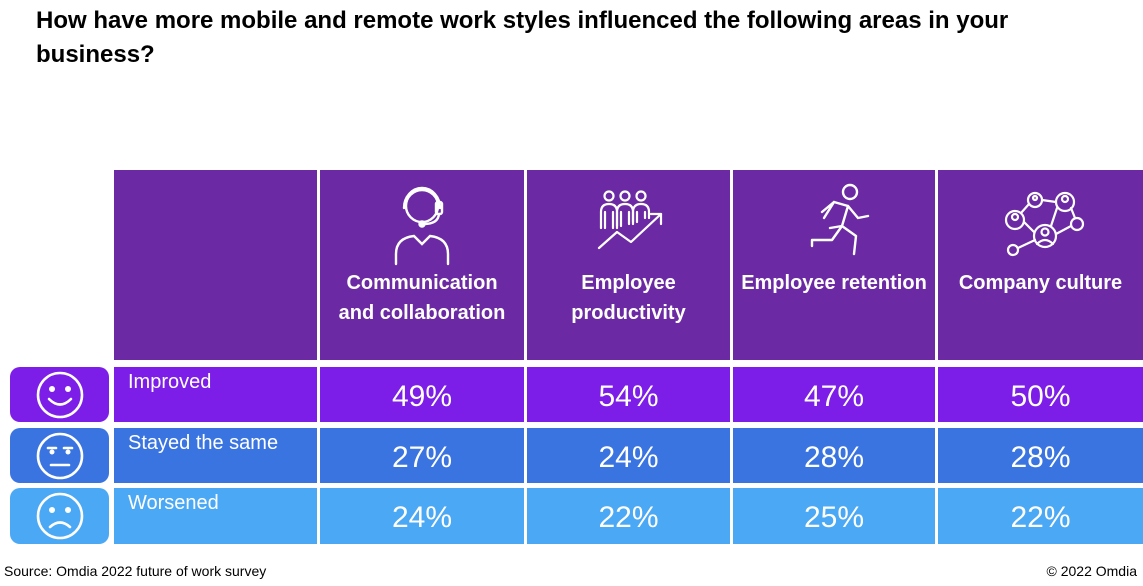  What do you see at coordinates (1091, 571) in the screenshot?
I see `copyright-note: © 2022 Omdia` at bounding box center [1091, 571].